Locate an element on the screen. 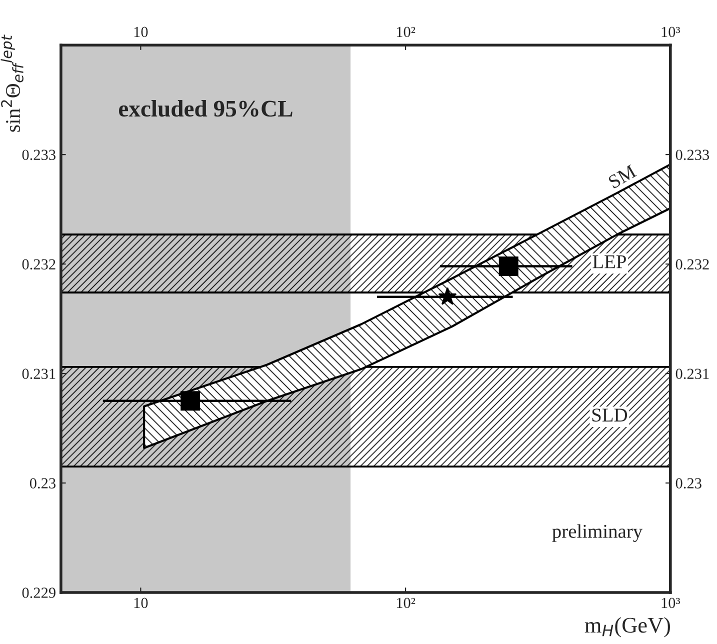  text: 10² is located at coordinates (406, 32).